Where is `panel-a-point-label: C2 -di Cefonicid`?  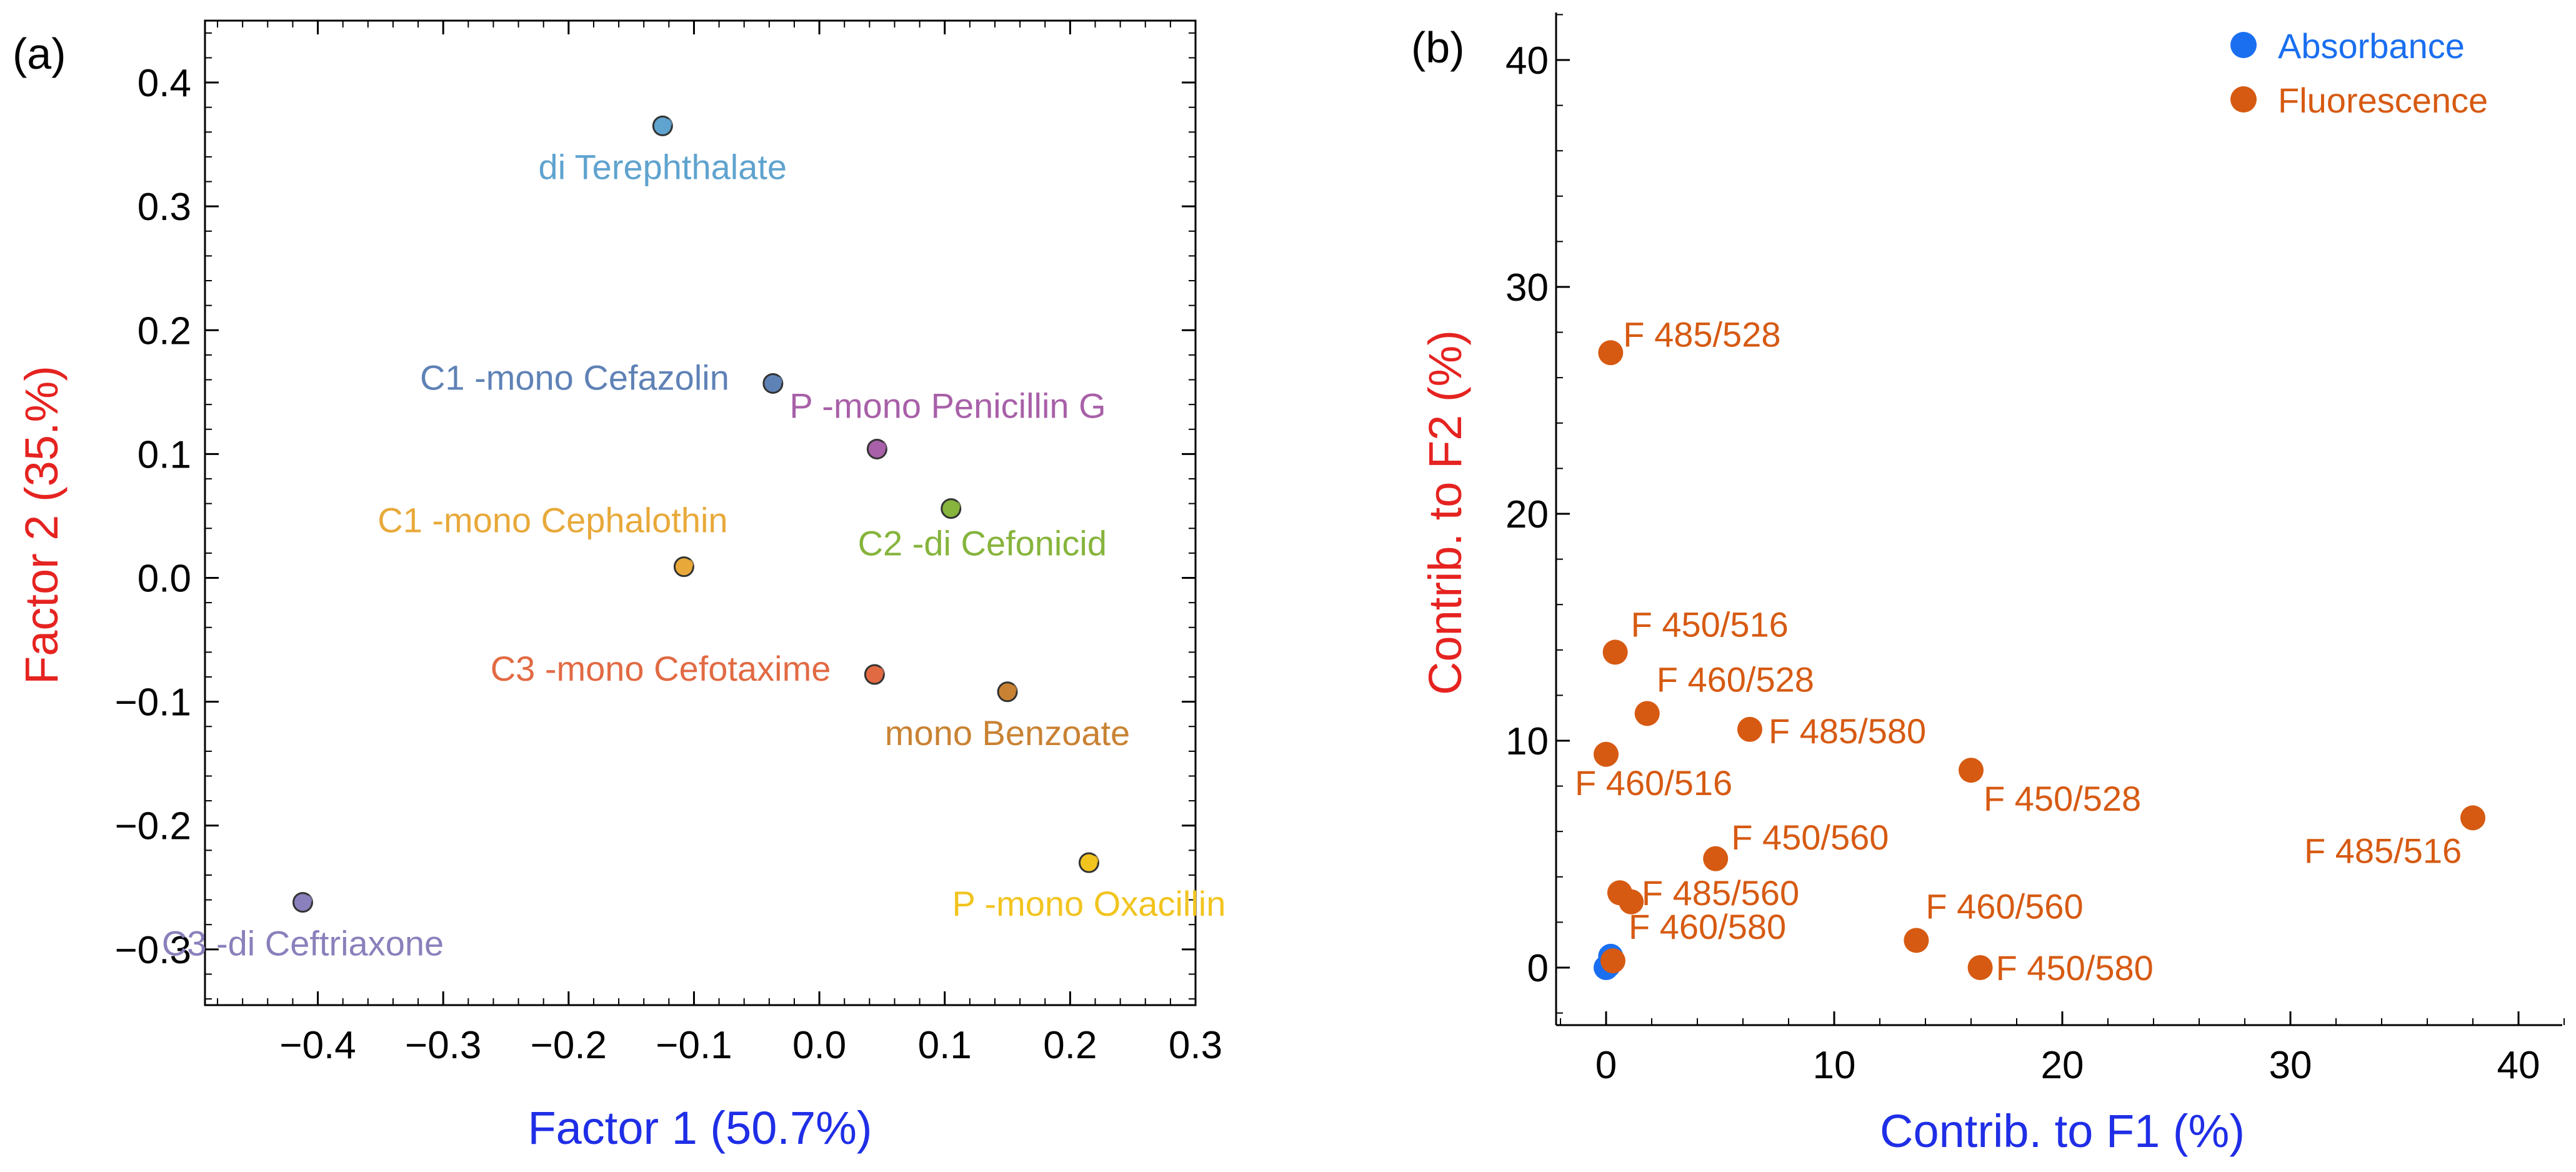
panel-a-point-label: C2 -di Cefonicid is located at coordinates (982, 543).